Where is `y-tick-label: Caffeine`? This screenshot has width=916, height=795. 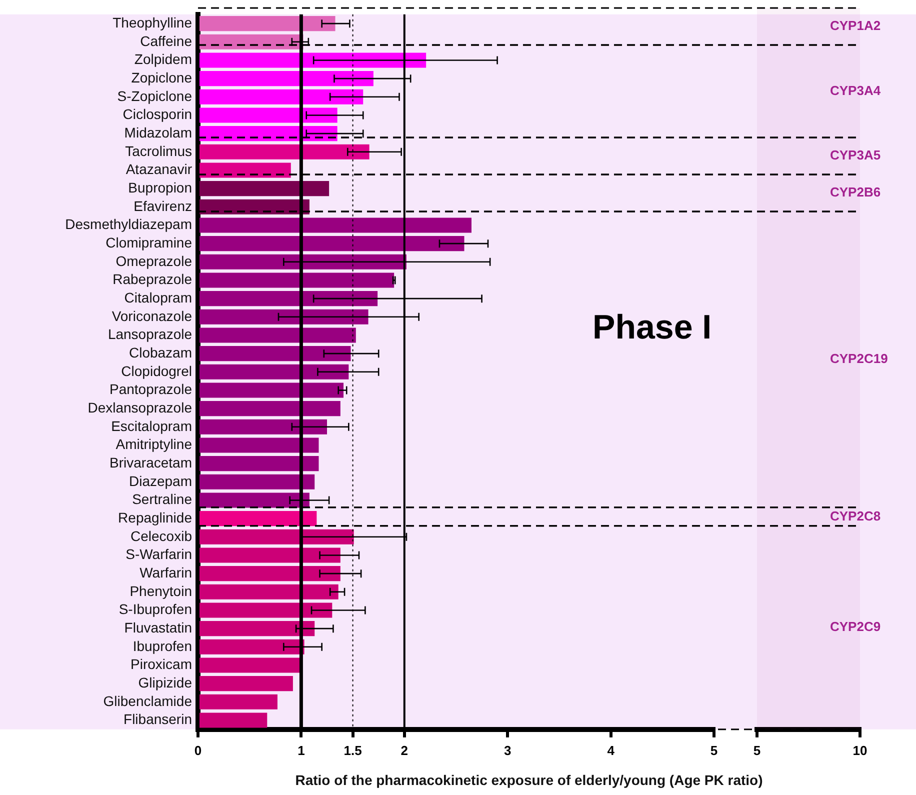 y-tick-label: Caffeine is located at coordinates (166, 40).